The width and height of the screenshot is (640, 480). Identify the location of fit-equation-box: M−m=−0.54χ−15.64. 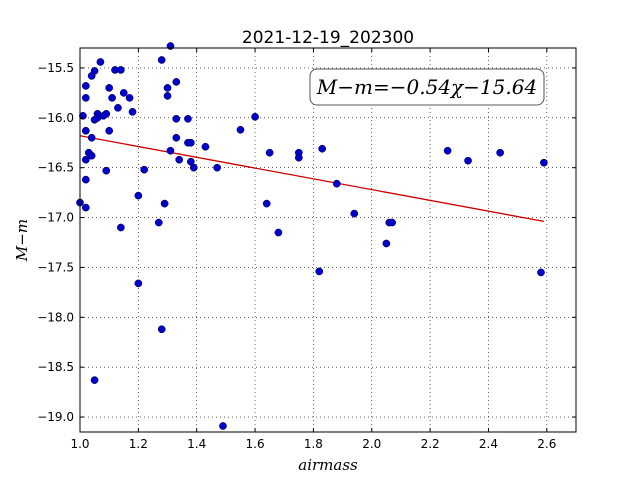
(427, 87).